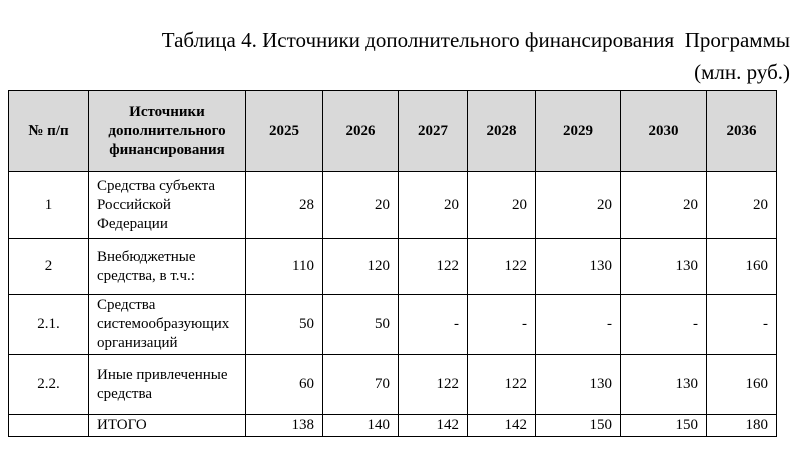 The height and width of the screenshot is (455, 800). Describe the element at coordinates (360, 384) in the screenshot. I see `amount-cell: 70` at that location.